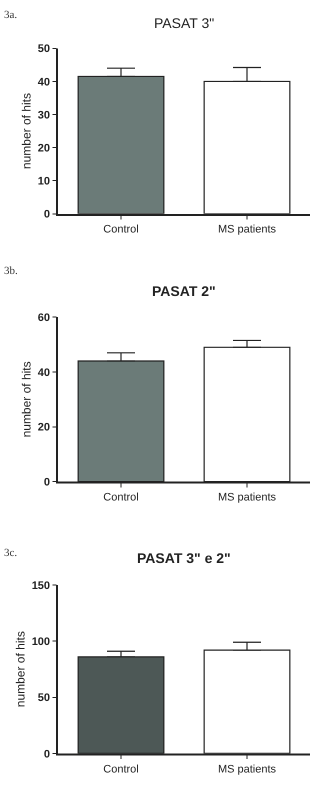  Describe the element at coordinates (41, 642) in the screenshot. I see `y-tick-label: 100` at that location.